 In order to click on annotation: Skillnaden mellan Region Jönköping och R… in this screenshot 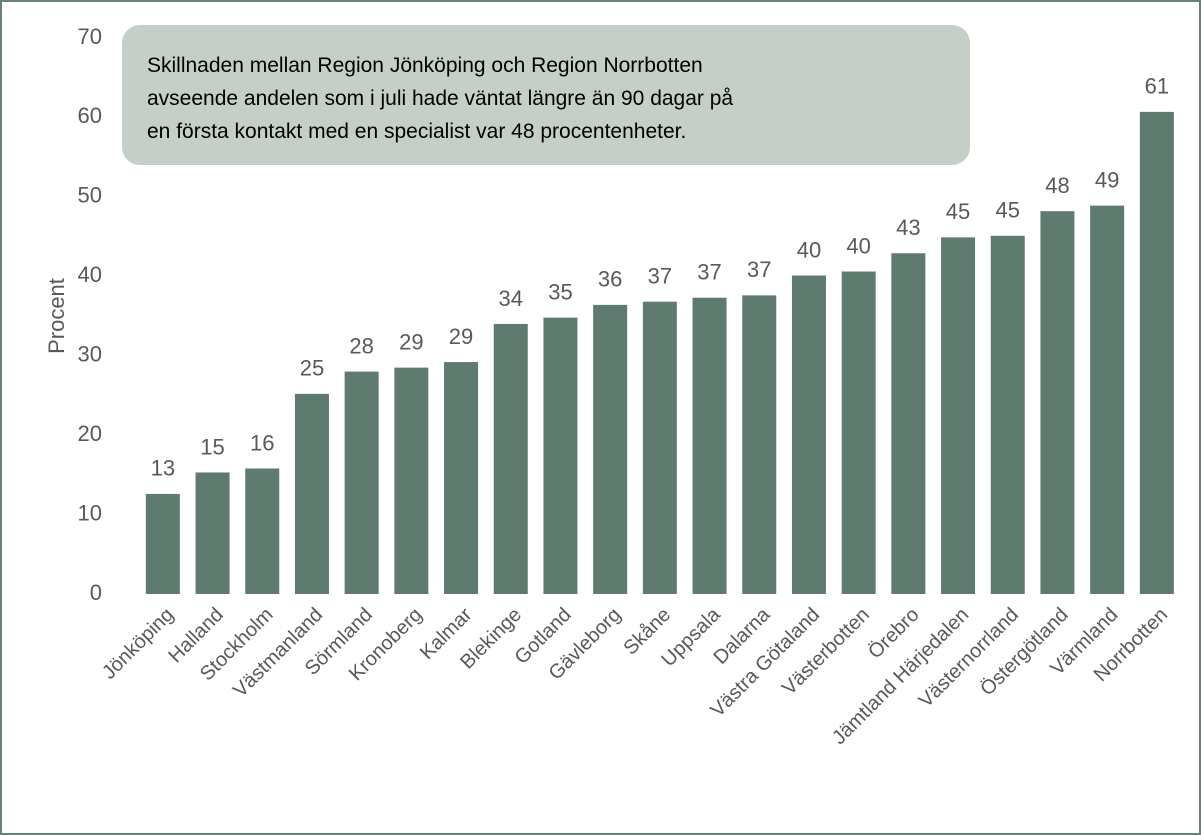, I will do `click(425, 65)`.